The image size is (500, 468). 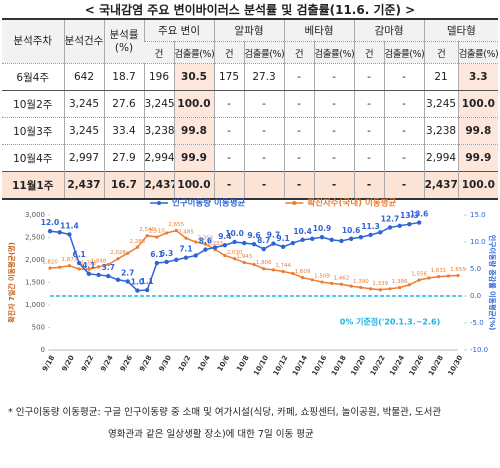 I want to click on y2-tick-label: 5.0, so click(x=475, y=269).